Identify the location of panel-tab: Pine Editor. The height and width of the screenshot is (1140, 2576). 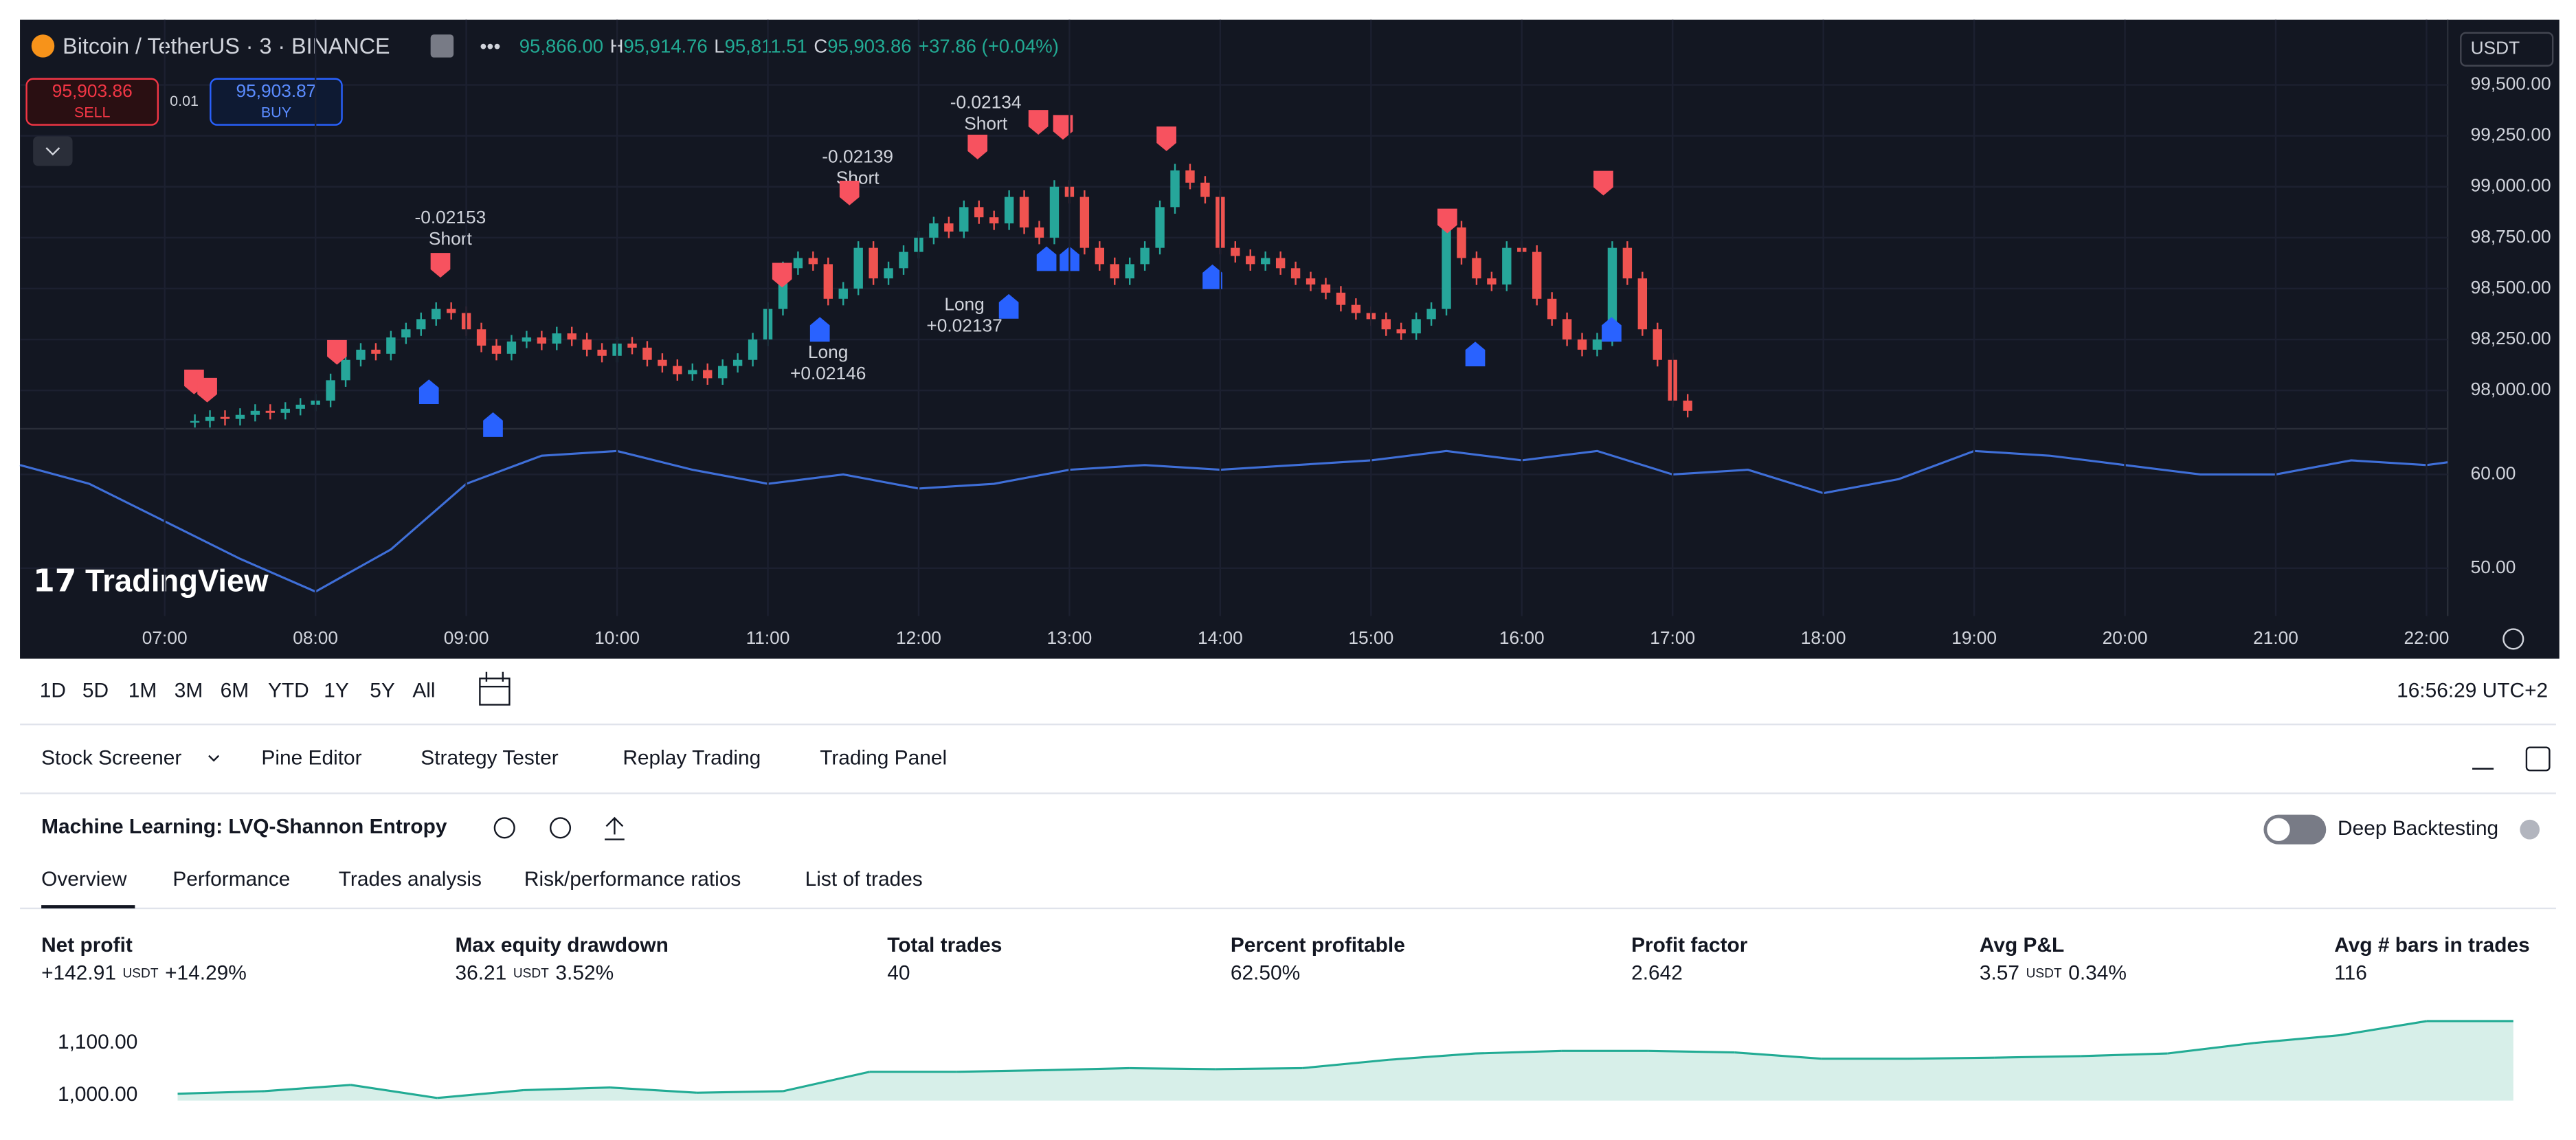
(311, 757).